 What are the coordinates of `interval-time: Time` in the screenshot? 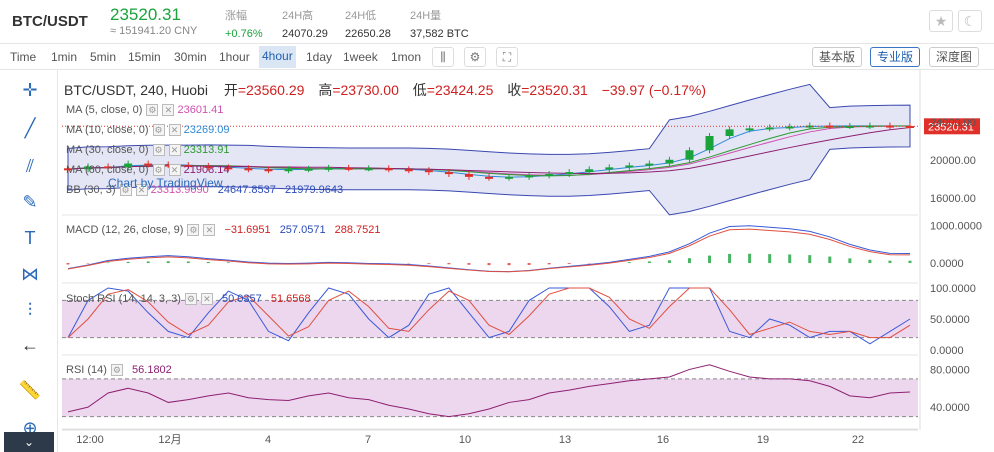 It's located at (23, 57).